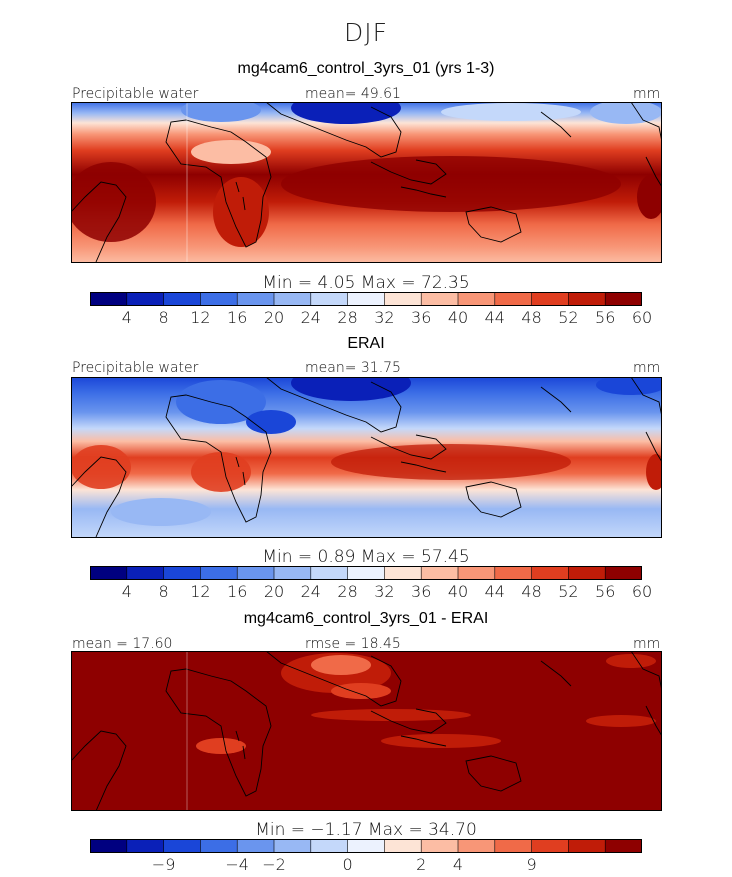  Describe the element at coordinates (122, 644) in the screenshot. I see `panel3-mean-label: mean = 17.60` at that location.